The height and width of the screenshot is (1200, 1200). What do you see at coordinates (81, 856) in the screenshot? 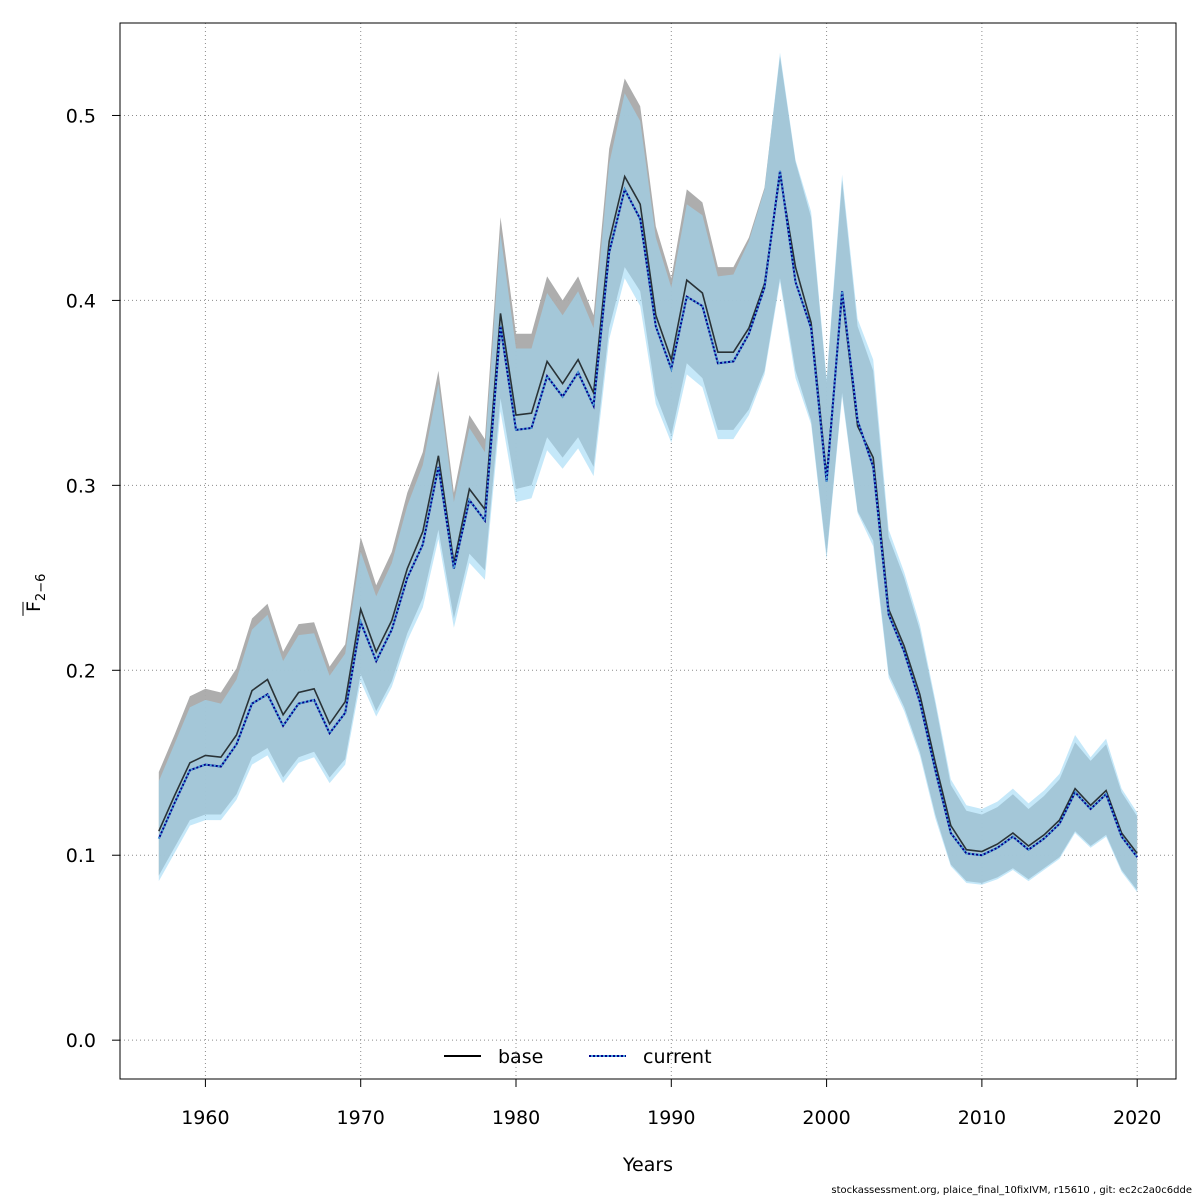
I see `y-tick-label-1: 0.1` at bounding box center [81, 856].